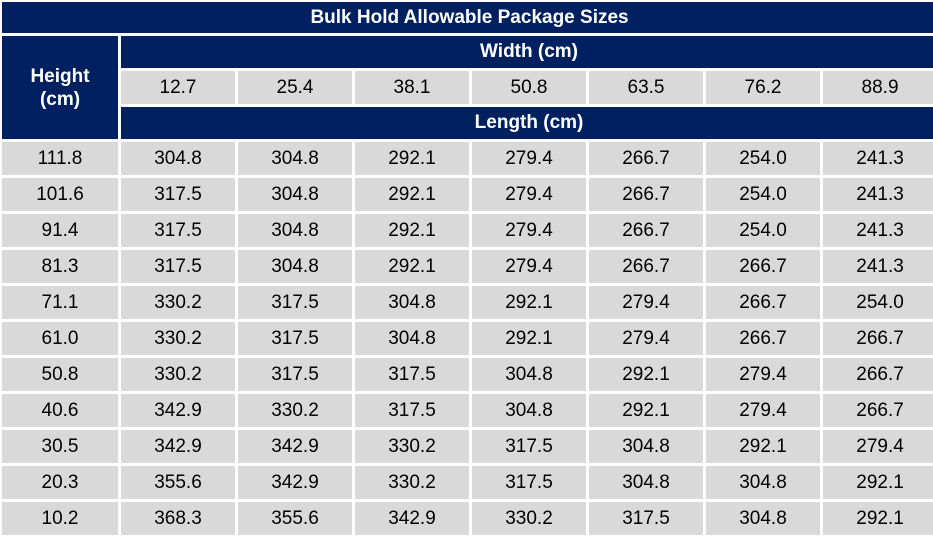  I want to click on table-row: 111.8 304.8 304.8 292.1 279.4 266.7 254.0 241.3, so click(467, 158).